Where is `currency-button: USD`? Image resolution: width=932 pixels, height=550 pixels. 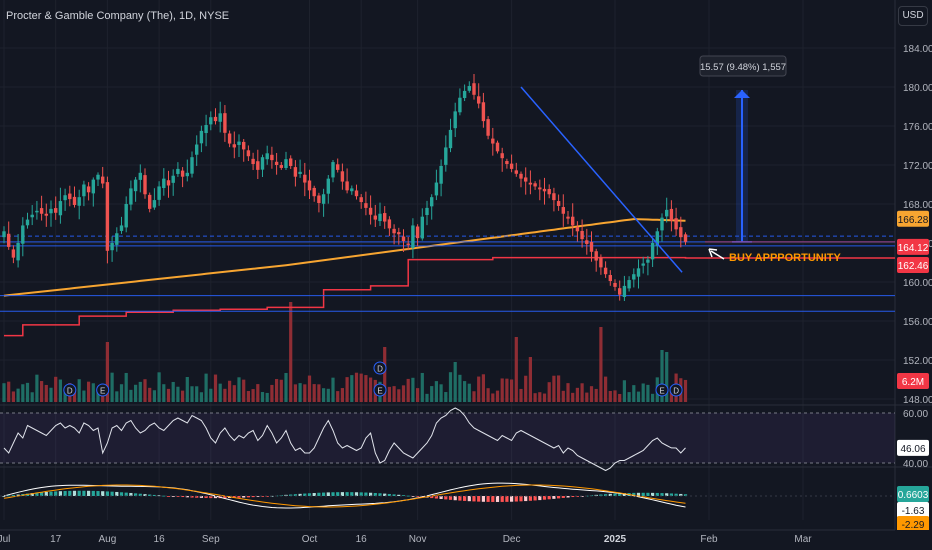 currency-button: USD is located at coordinates (913, 16).